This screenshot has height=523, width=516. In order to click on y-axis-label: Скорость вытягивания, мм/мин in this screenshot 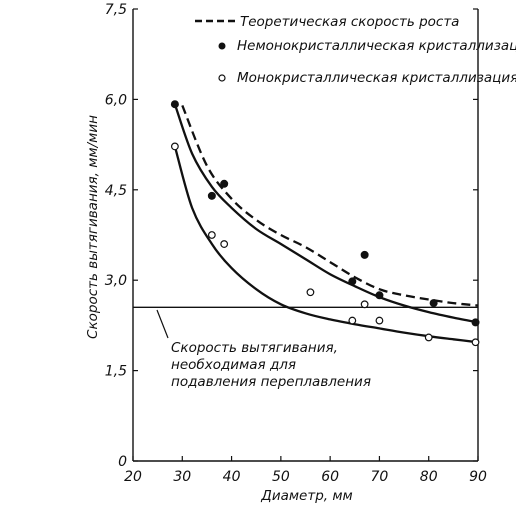, I will do `click(93, 227)`.